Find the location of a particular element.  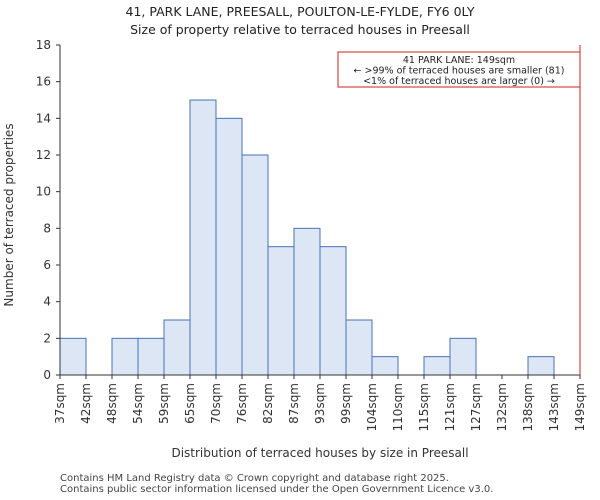

x-tick-label-121sqm: 121sqm is located at coordinates (450, 407).